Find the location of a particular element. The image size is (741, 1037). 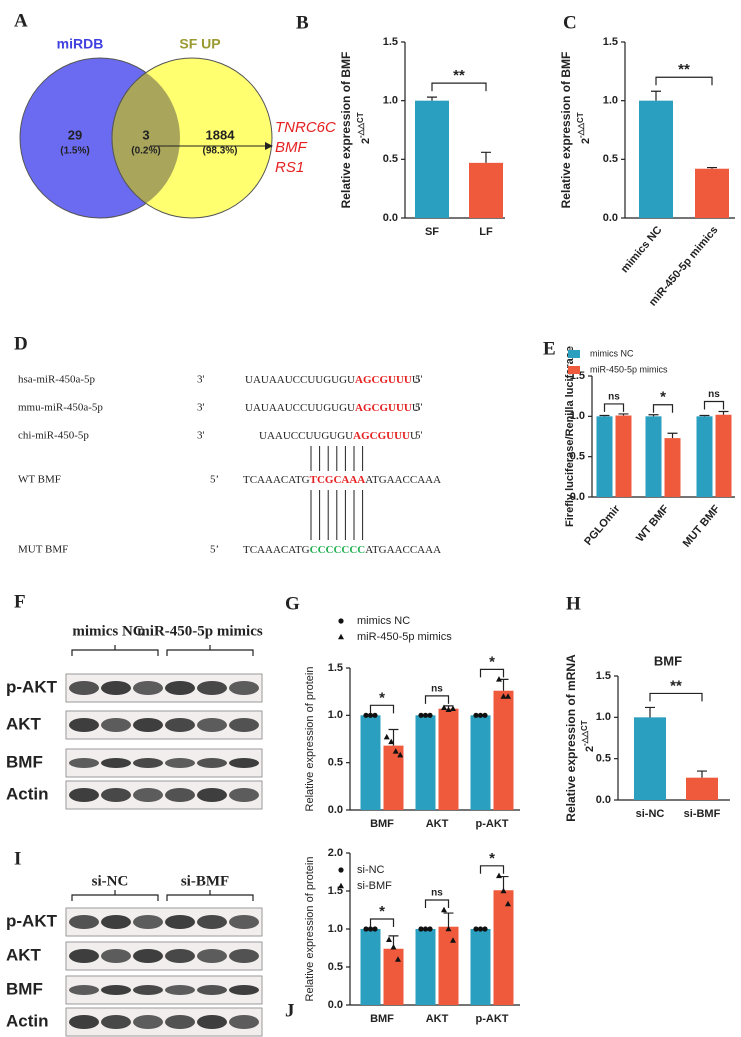

panel-label: B is located at coordinates (302, 22).